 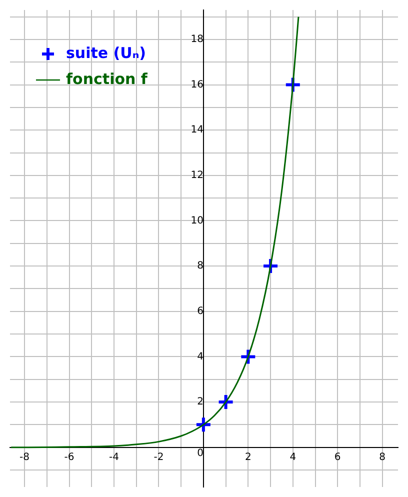 What do you see at coordinates (200, 453) in the screenshot?
I see `y-tick-label: 0` at bounding box center [200, 453].